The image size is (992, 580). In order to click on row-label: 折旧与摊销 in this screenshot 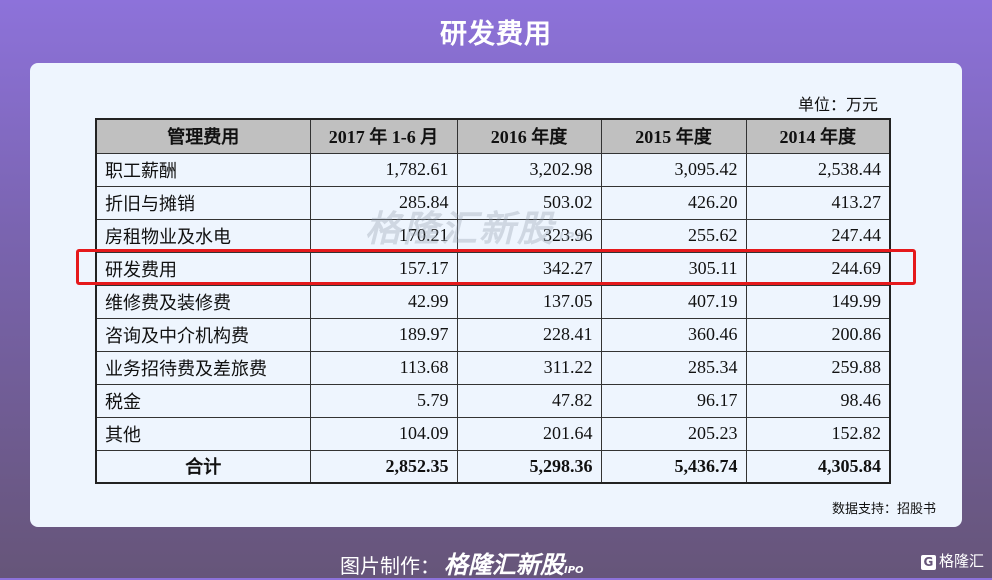, I will do `click(203, 202)`.